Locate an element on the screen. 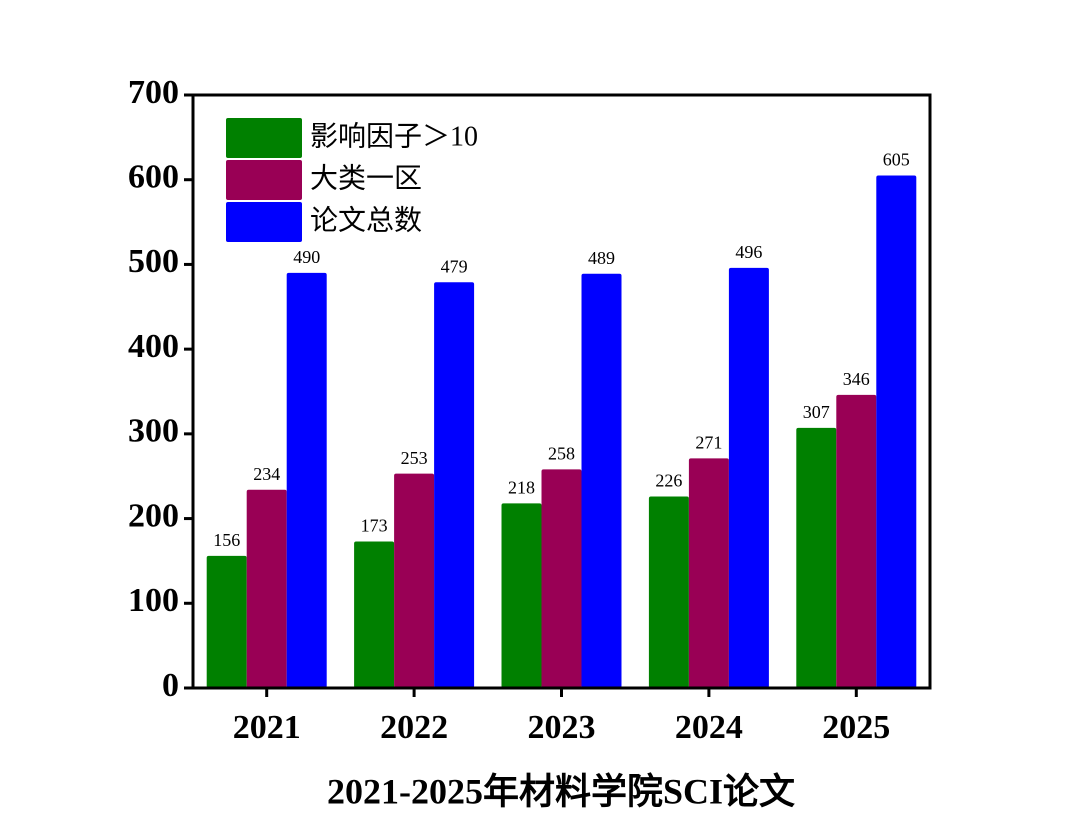 The image size is (1080, 827). value-label: 490 is located at coordinates (306, 257).